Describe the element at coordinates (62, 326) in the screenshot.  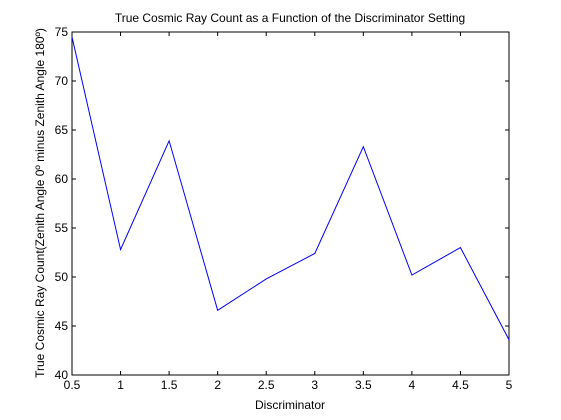
I see `y-tick-label: 45` at that location.